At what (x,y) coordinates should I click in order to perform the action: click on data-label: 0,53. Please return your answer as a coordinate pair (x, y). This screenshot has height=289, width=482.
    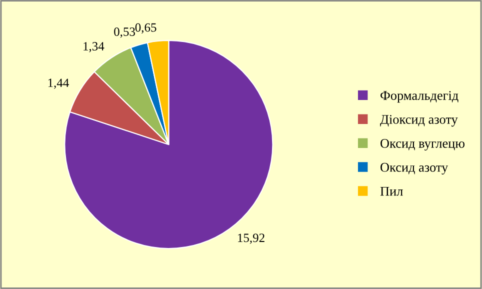
    Looking at the image, I should click on (124, 33).